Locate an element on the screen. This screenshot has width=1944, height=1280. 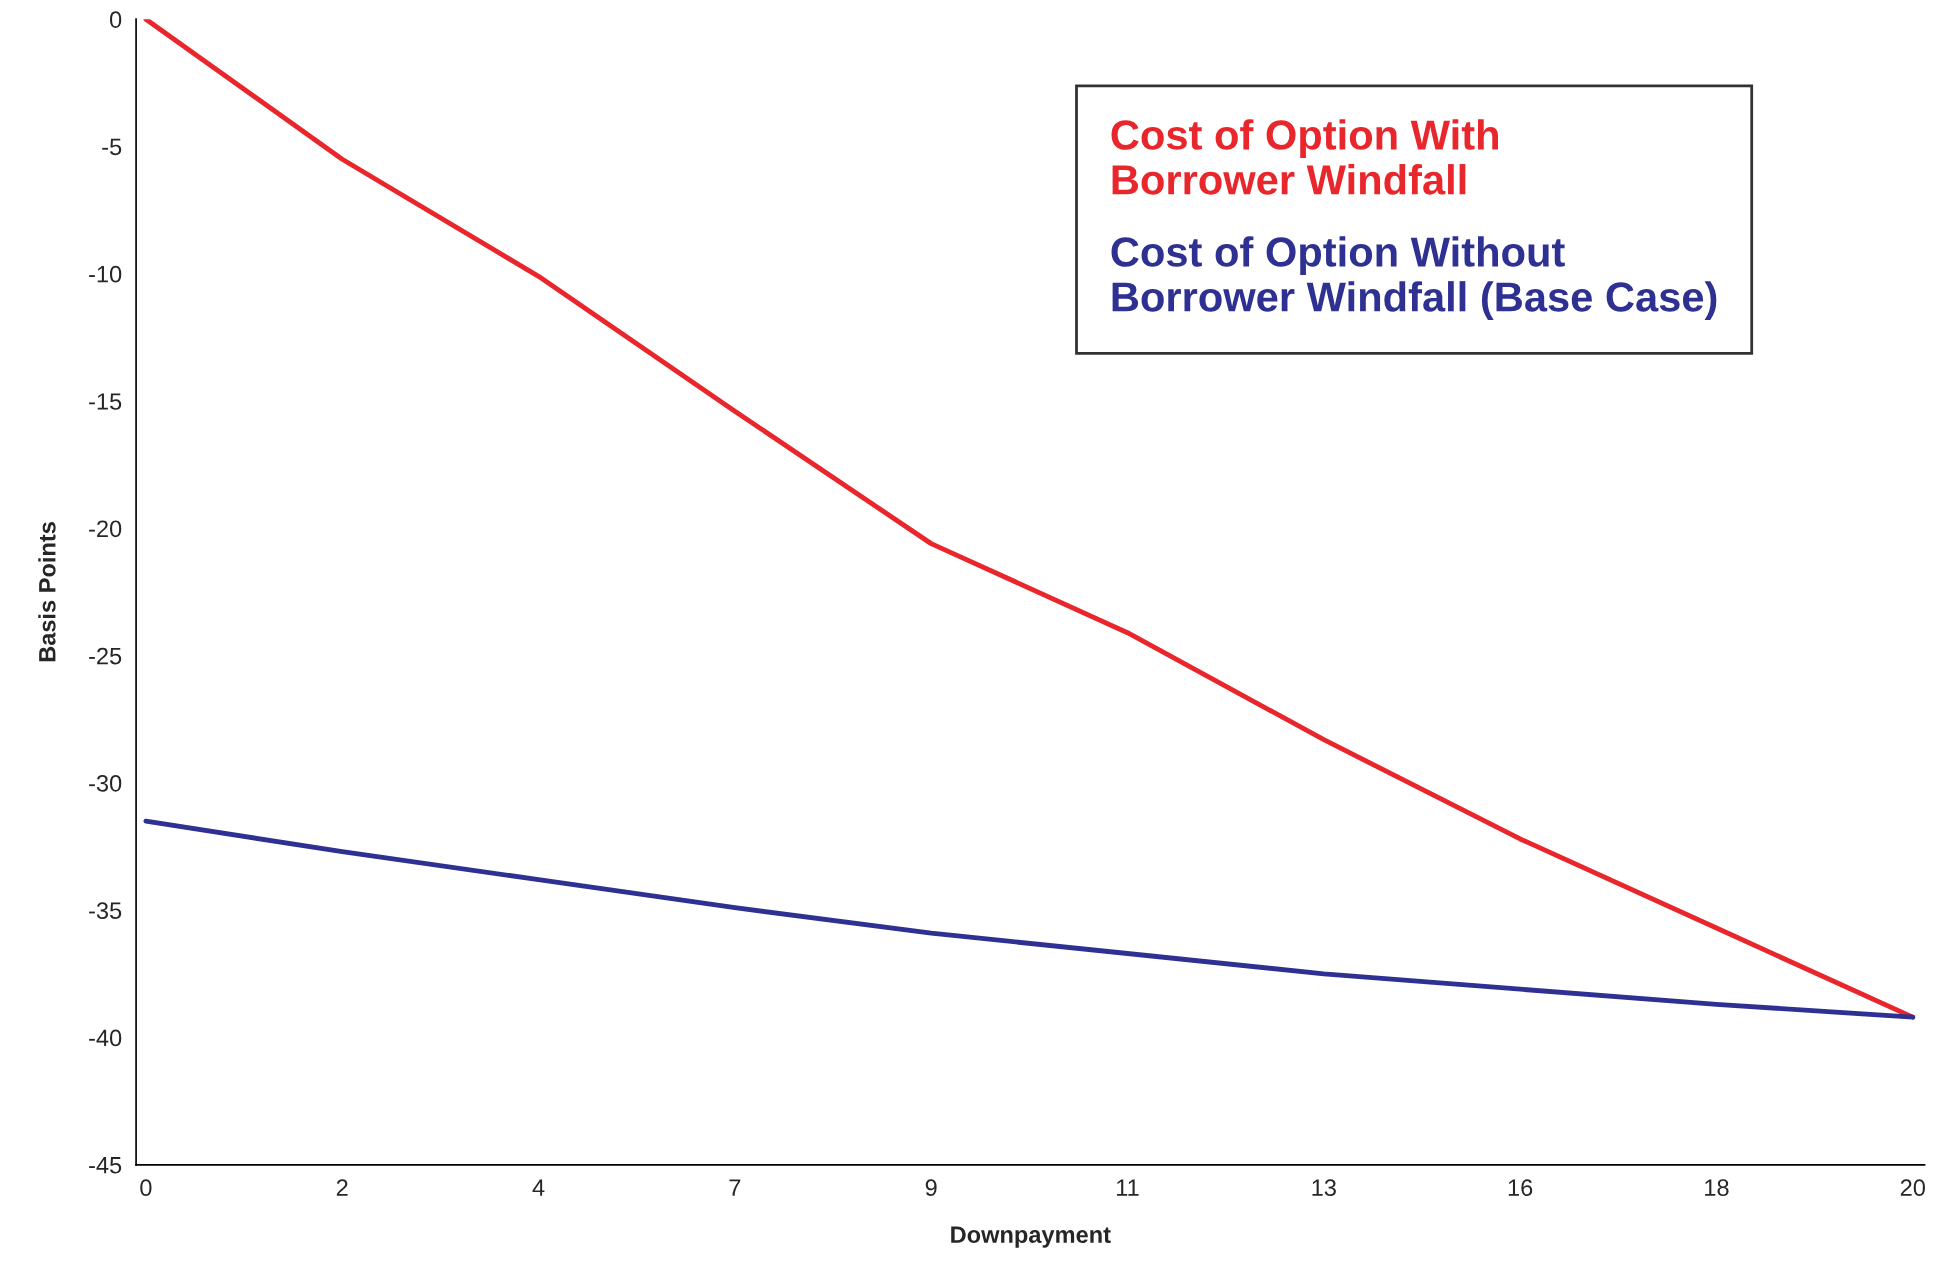
x-tick-label: 0 is located at coordinates (146, 1188).